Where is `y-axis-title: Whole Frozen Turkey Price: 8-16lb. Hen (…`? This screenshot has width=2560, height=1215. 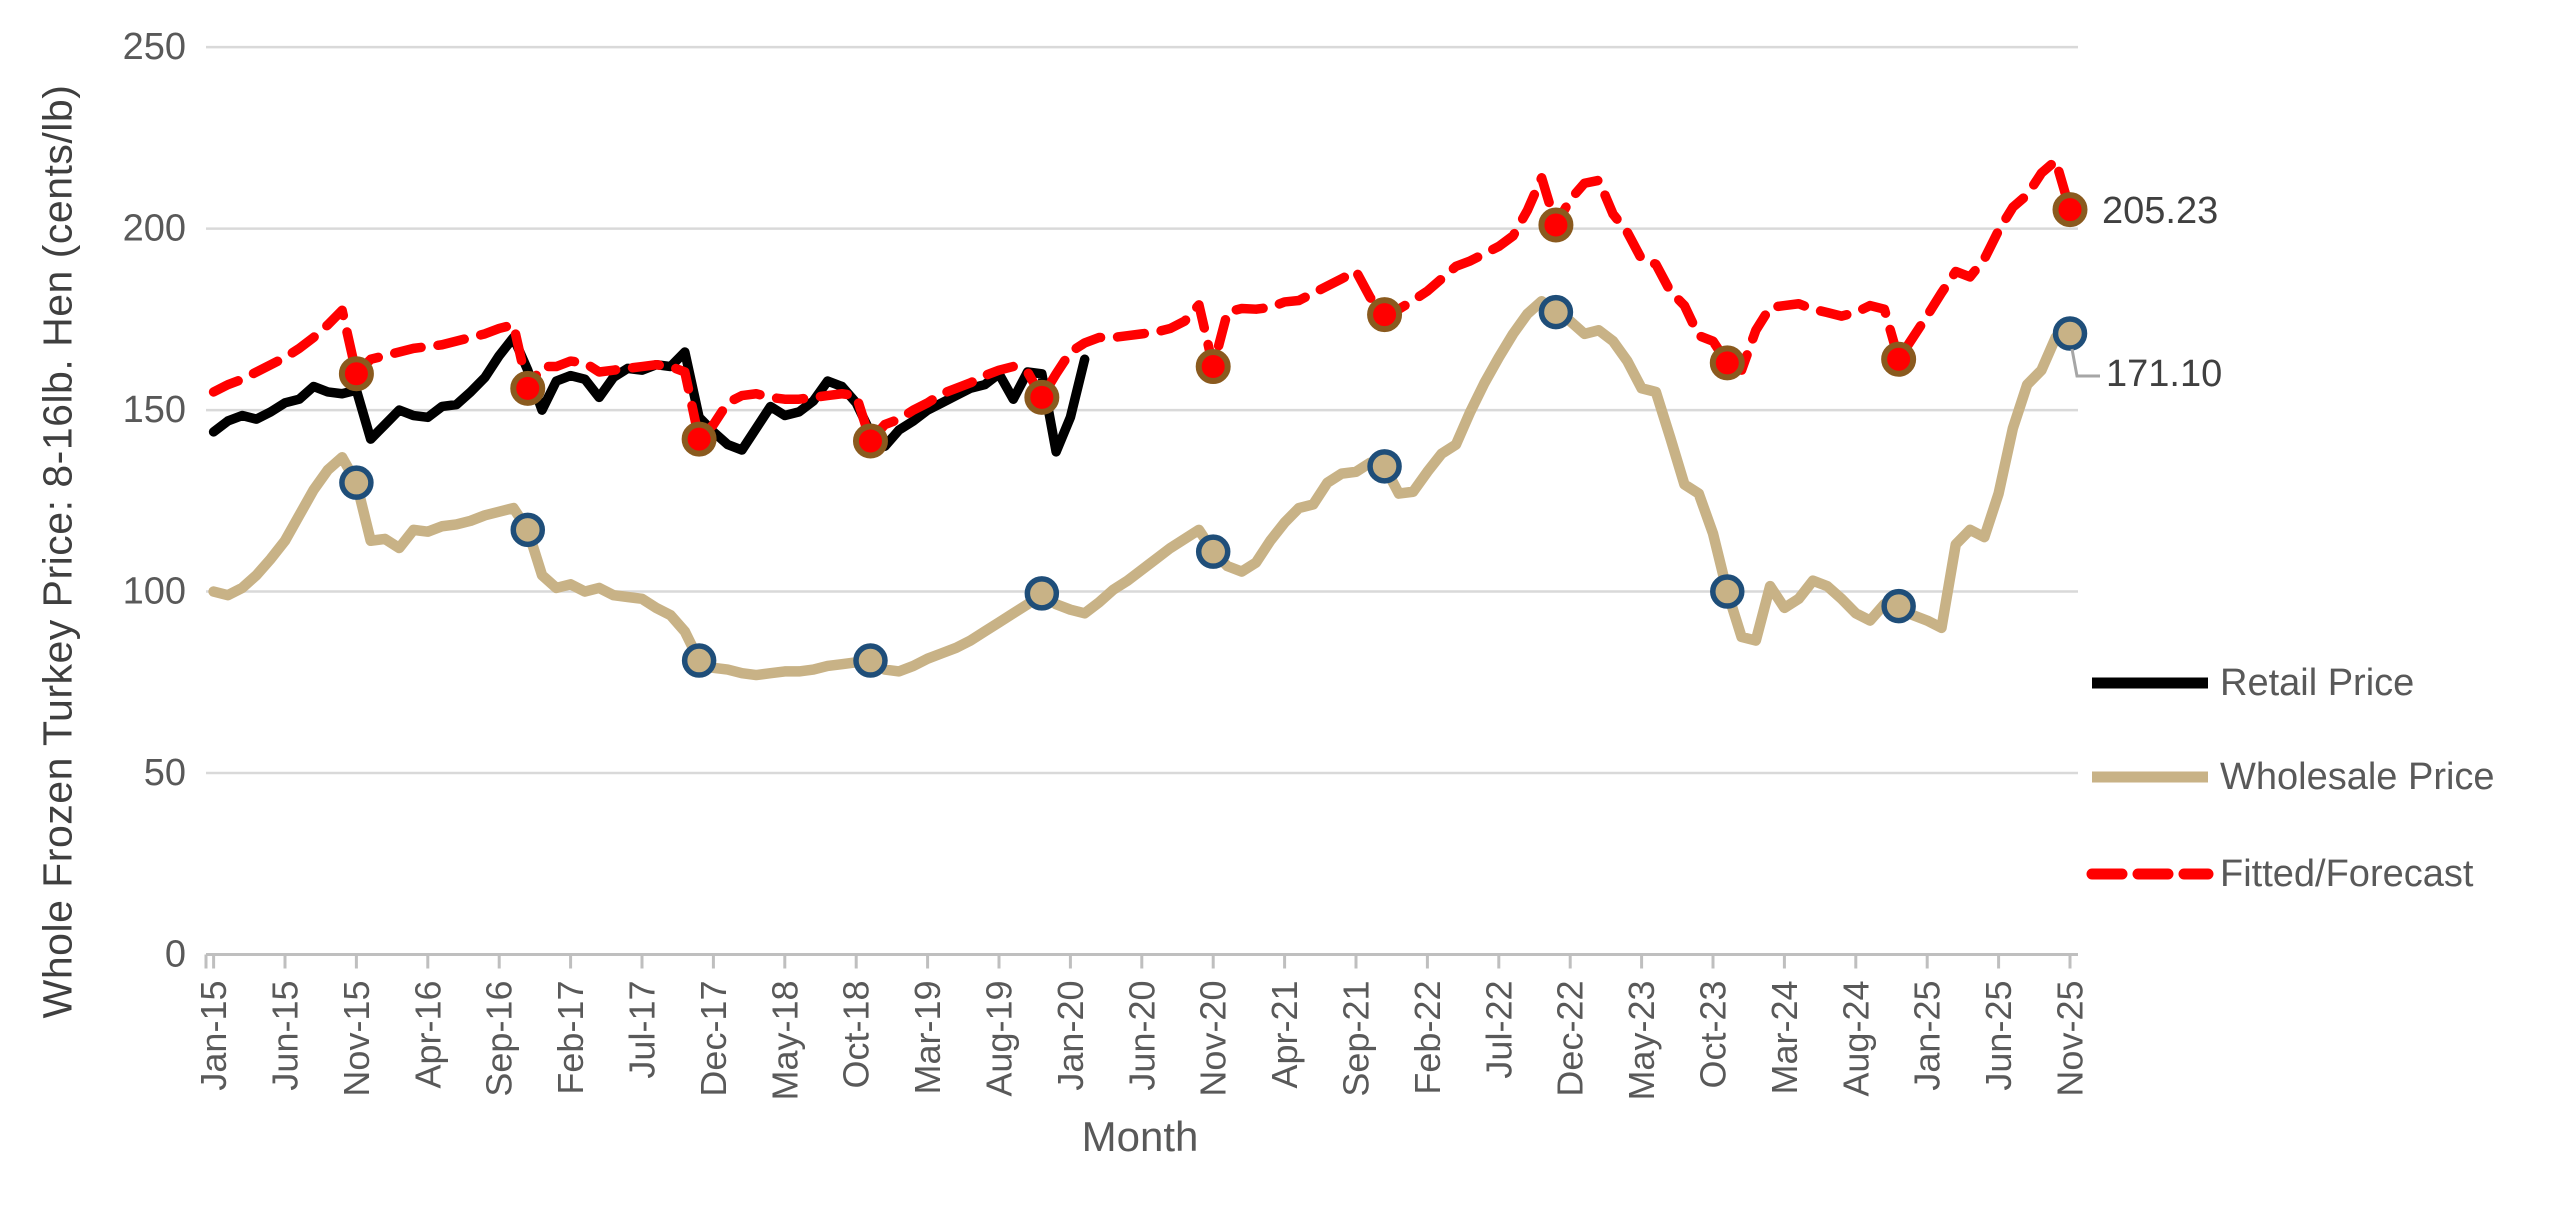
y-axis-title: Whole Frozen Turkey Price: 8-16lb. Hen (… is located at coordinates (57, 551).